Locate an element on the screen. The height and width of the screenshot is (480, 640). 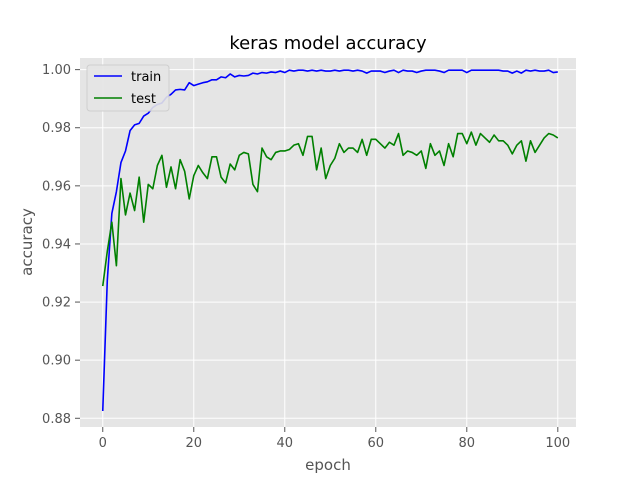
y-tick-label: 0.92 is located at coordinates (56, 303).